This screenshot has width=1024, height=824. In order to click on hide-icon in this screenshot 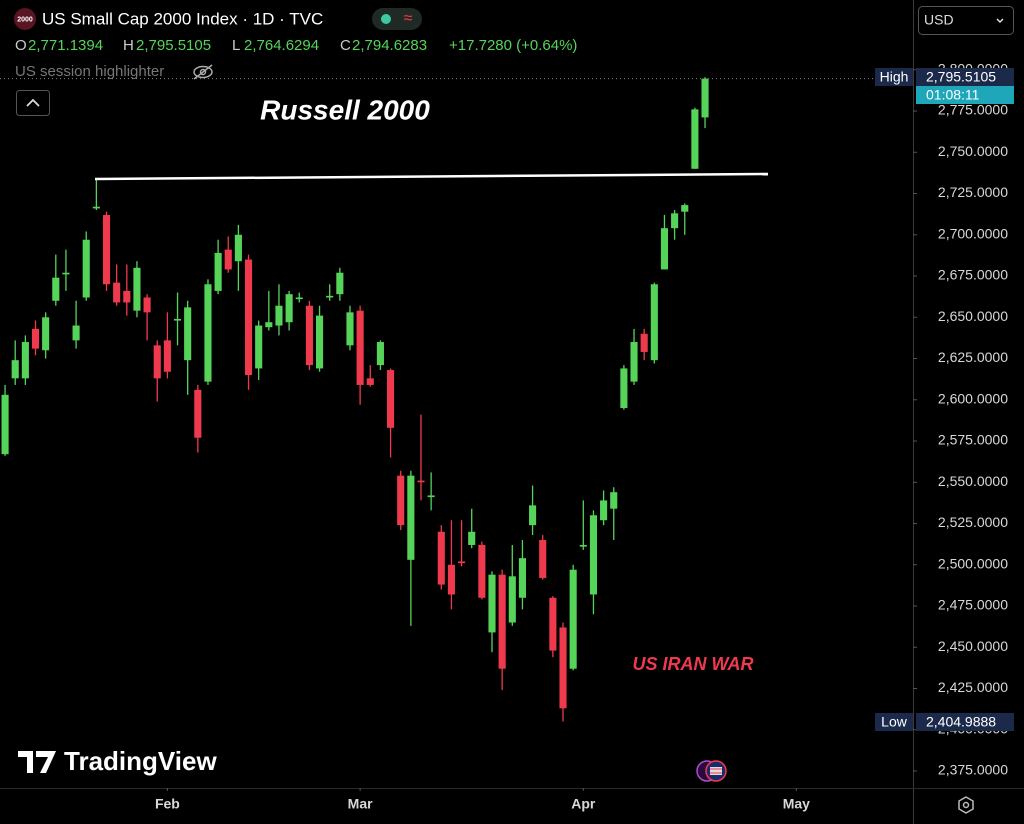, I will do `click(203, 72)`.